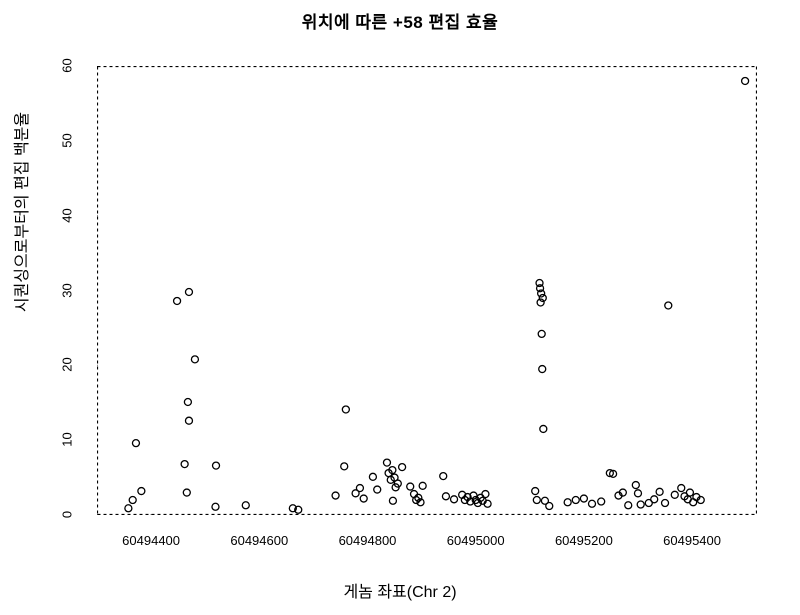 The image size is (800, 615). What do you see at coordinates (400, 592) in the screenshot?
I see `x-axis-title: 게놈 좌표(Chr 2)` at bounding box center [400, 592].